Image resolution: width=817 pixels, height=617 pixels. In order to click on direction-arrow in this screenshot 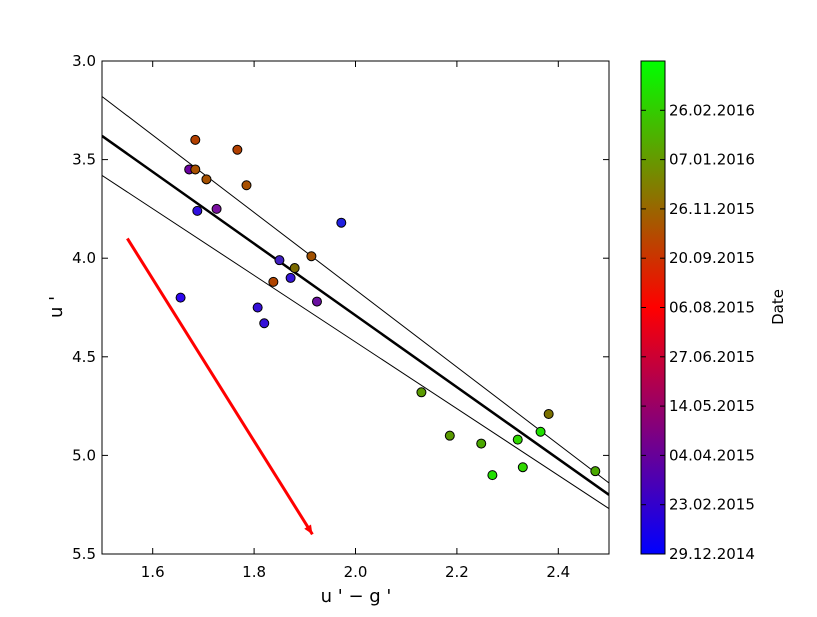, I will do `click(220, 386)`.